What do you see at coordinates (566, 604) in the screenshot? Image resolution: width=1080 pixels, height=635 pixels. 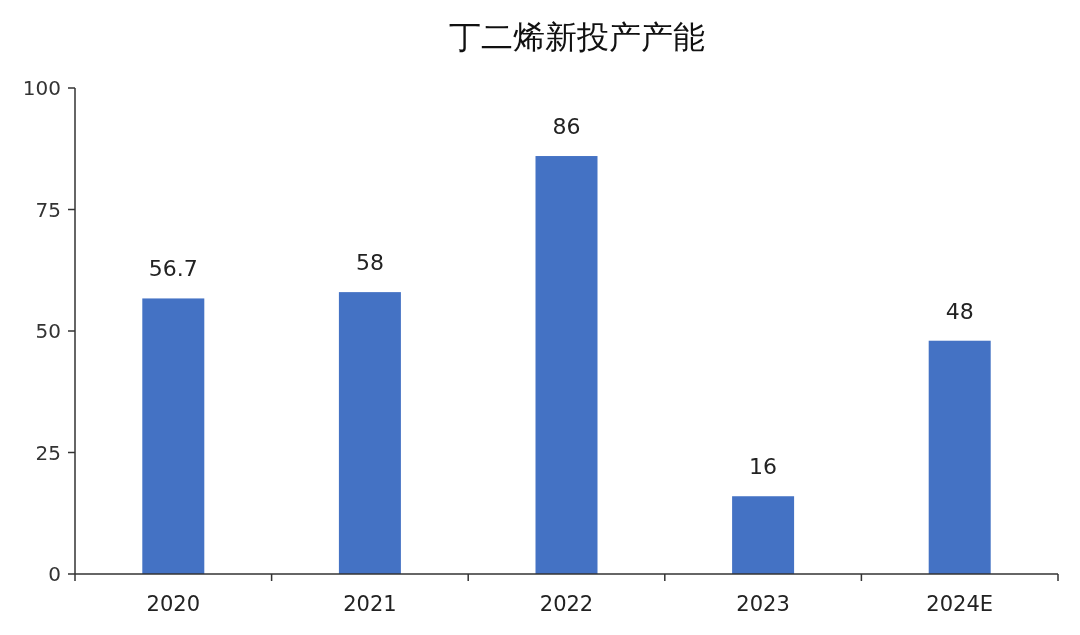 I see `x-tick-label: 2022` at bounding box center [566, 604].